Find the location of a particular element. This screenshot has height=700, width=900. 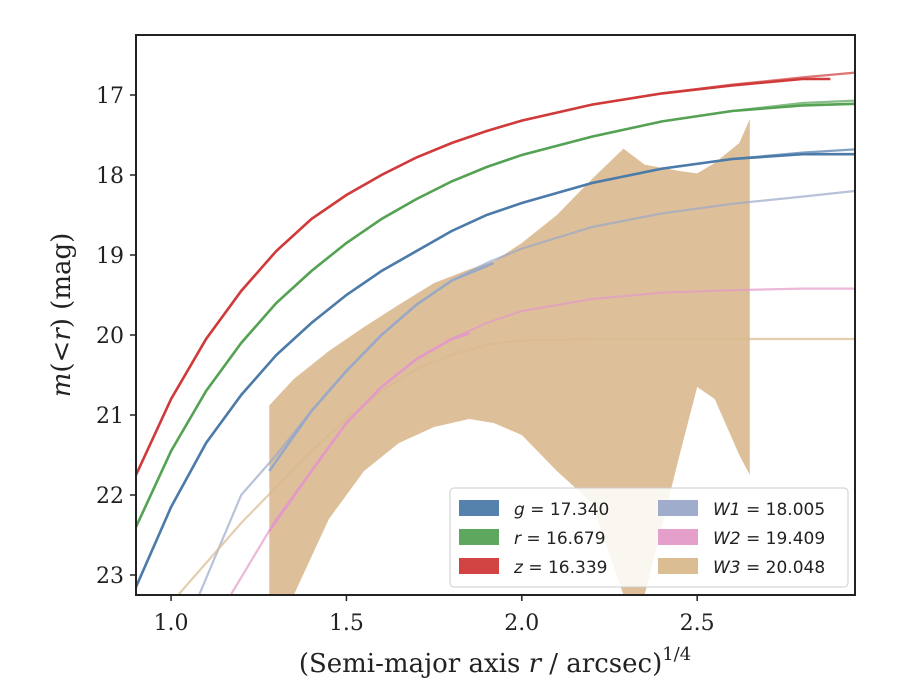

y-axis-ticks: 17 18 19 20 21 22 23 is located at coordinates (116, 336).